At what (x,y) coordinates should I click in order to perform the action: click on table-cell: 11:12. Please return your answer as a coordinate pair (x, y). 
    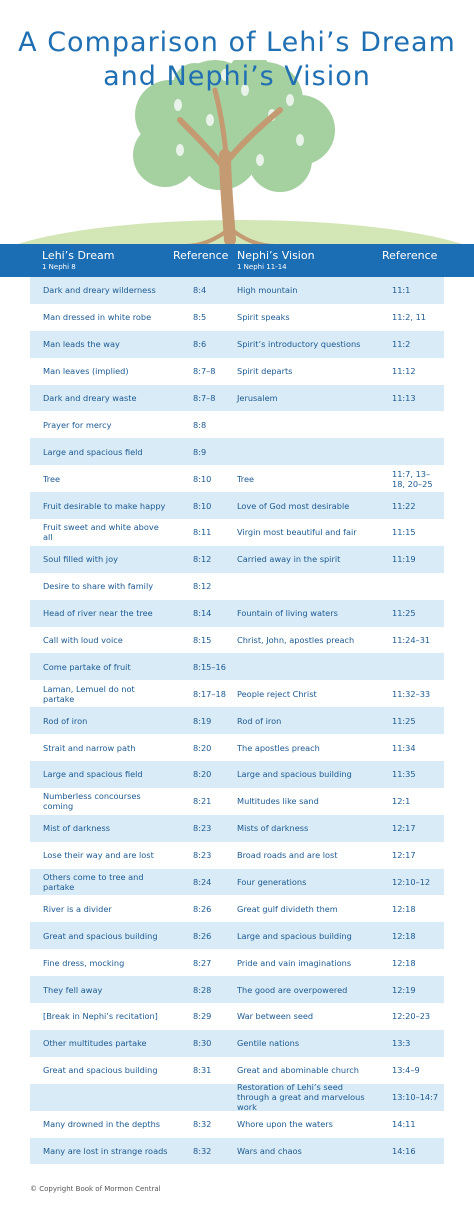
    Looking at the image, I should click on (404, 371).